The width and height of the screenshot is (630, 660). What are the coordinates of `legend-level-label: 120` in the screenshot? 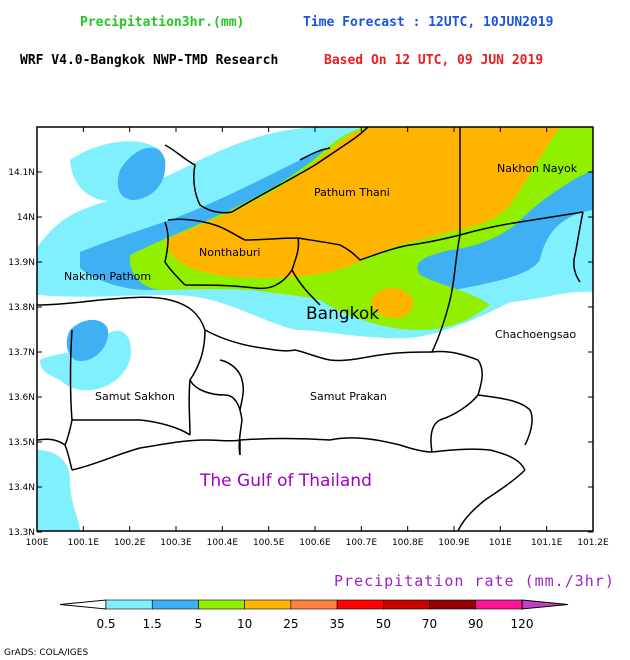 It's located at (522, 624).